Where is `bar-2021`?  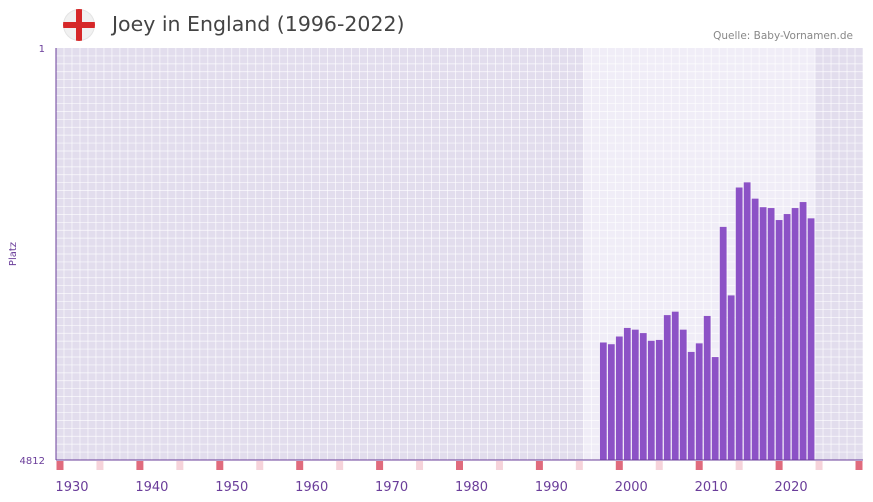
bar-2021 is located at coordinates (803, 331).